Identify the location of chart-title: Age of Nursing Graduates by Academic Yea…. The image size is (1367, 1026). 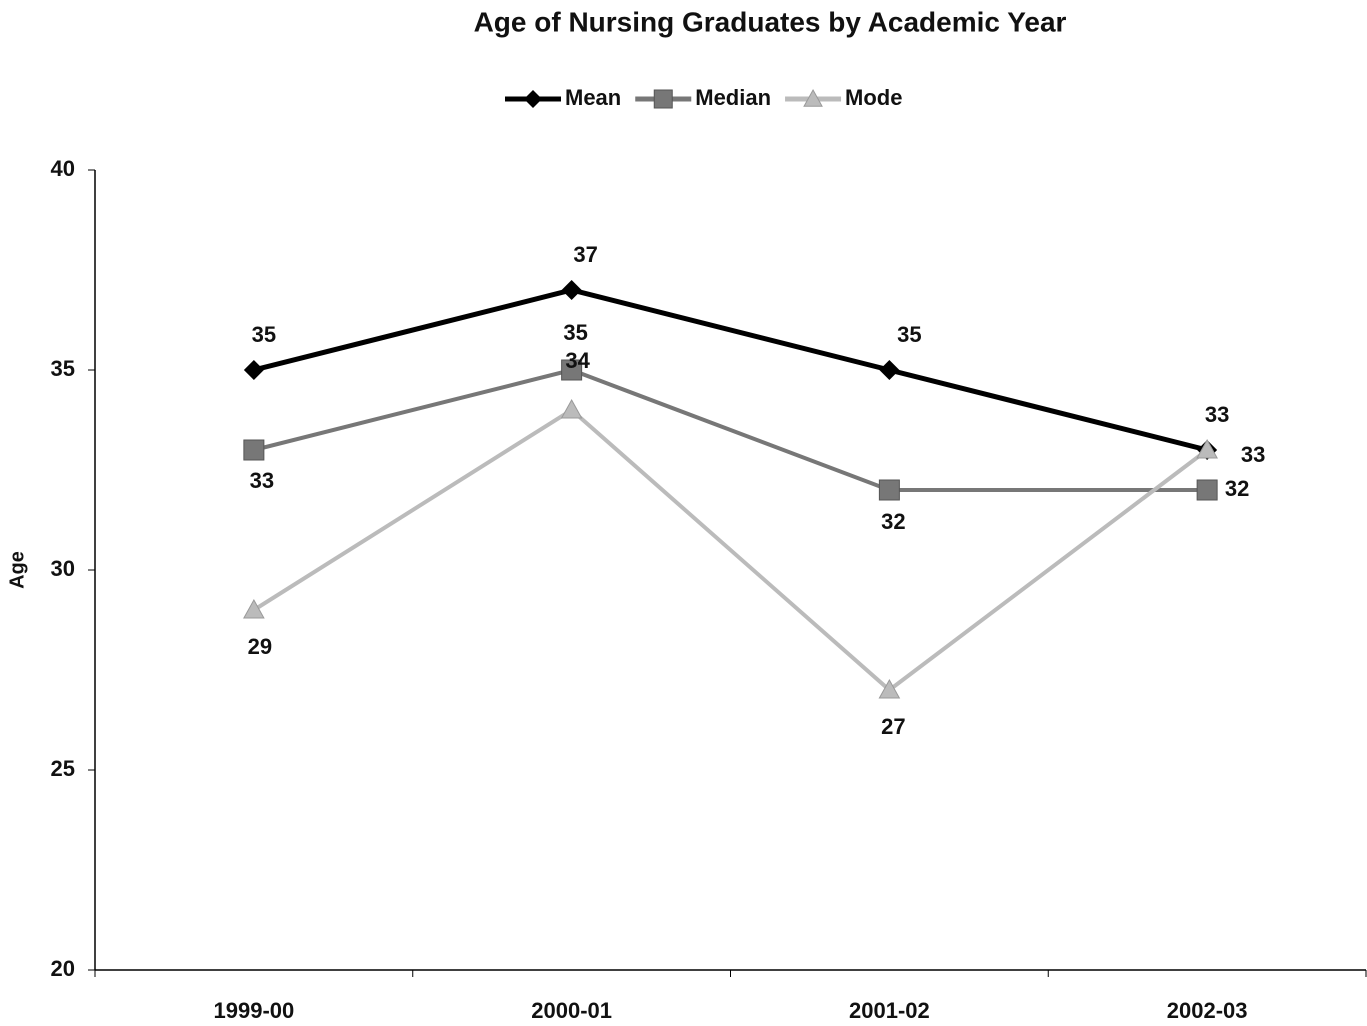
(770, 21).